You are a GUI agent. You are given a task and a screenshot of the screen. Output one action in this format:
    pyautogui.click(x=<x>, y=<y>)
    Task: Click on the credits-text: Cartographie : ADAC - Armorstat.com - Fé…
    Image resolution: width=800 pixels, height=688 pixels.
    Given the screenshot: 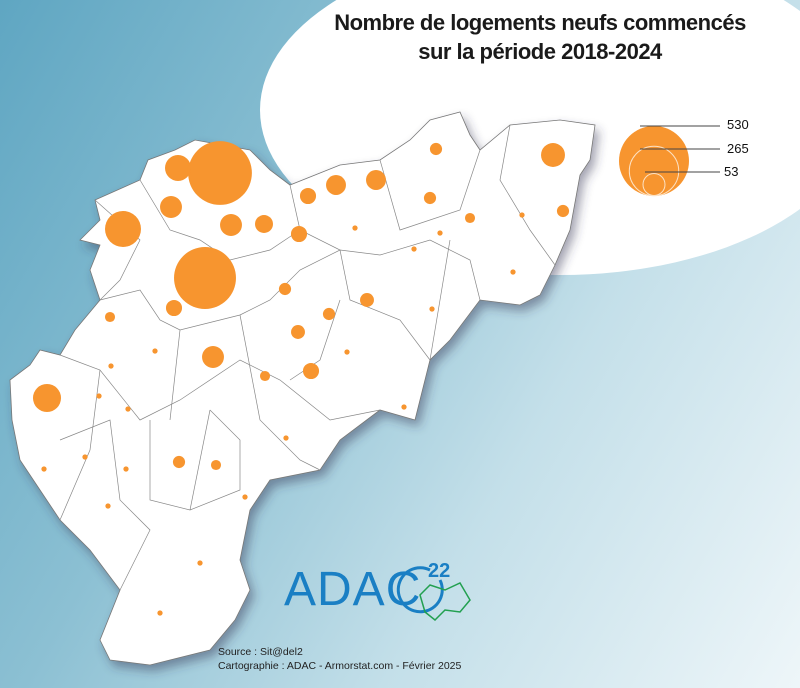 What is the action you would take?
    pyautogui.click(x=340, y=666)
    